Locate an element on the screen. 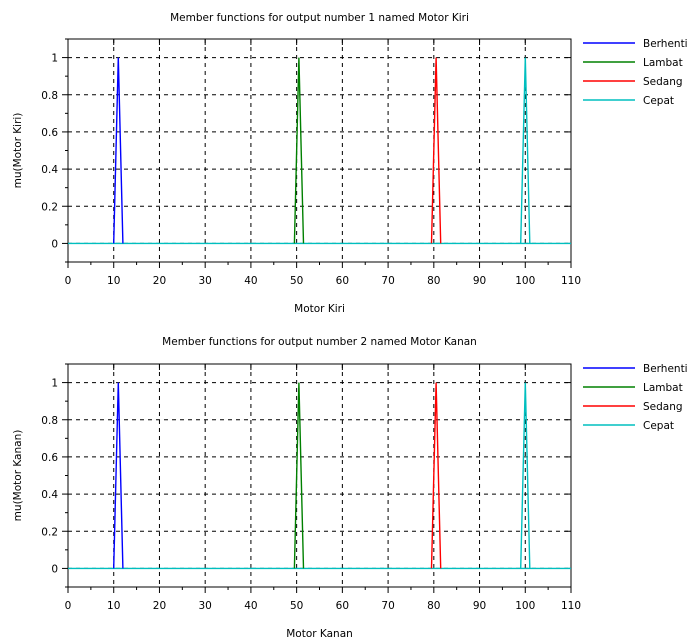  y-axis-label: mu(Motor Kiri) is located at coordinates (18, 151).